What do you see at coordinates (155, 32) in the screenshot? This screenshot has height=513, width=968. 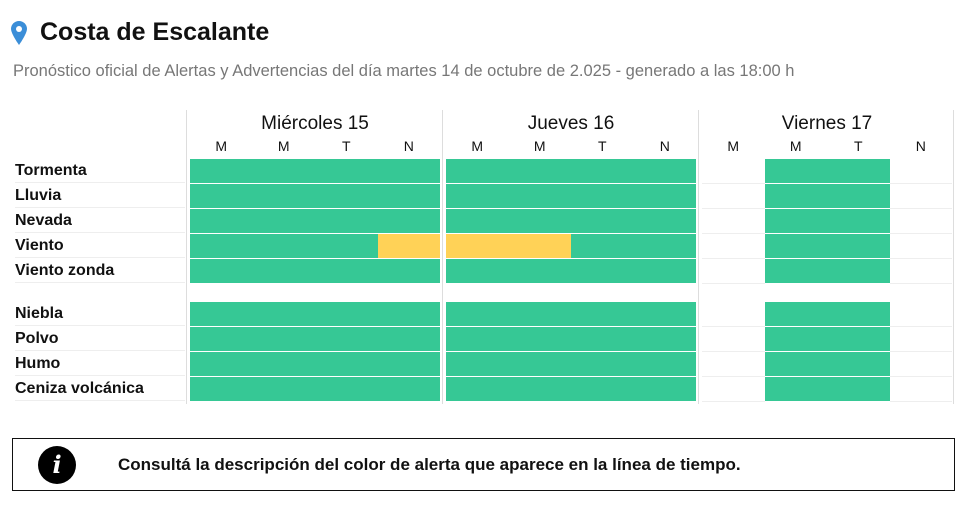 I see `page-title: Costa de Escalante` at bounding box center [155, 32].